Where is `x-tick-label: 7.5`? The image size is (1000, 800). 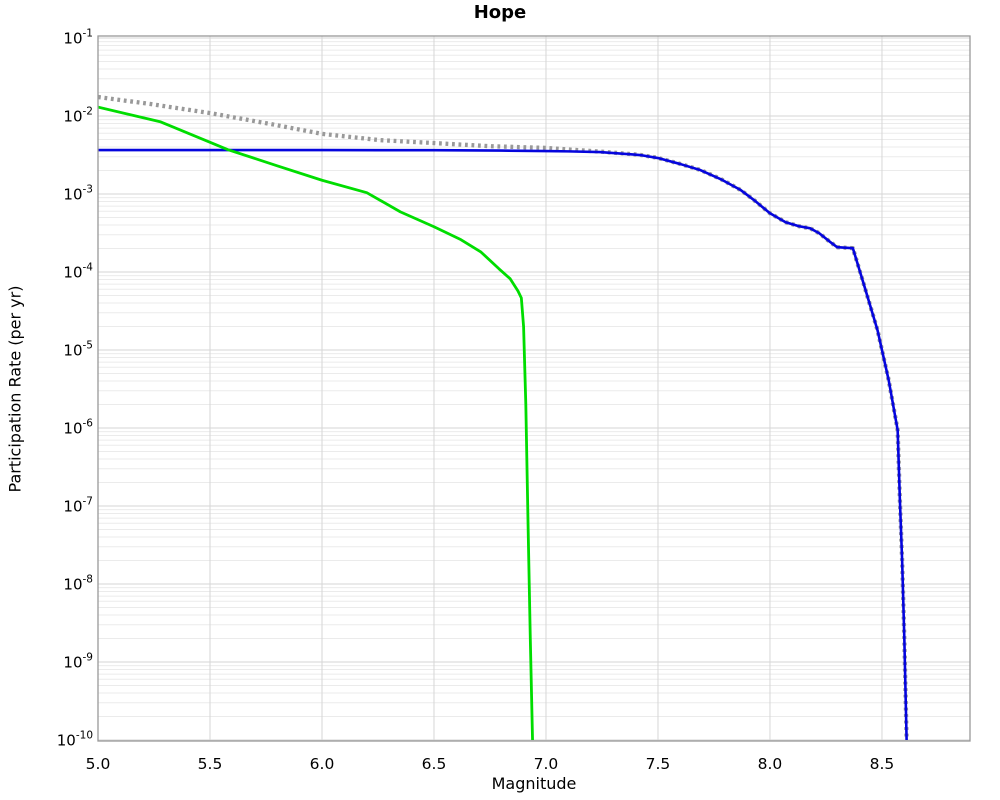 x-tick-label: 7.5 is located at coordinates (658, 764).